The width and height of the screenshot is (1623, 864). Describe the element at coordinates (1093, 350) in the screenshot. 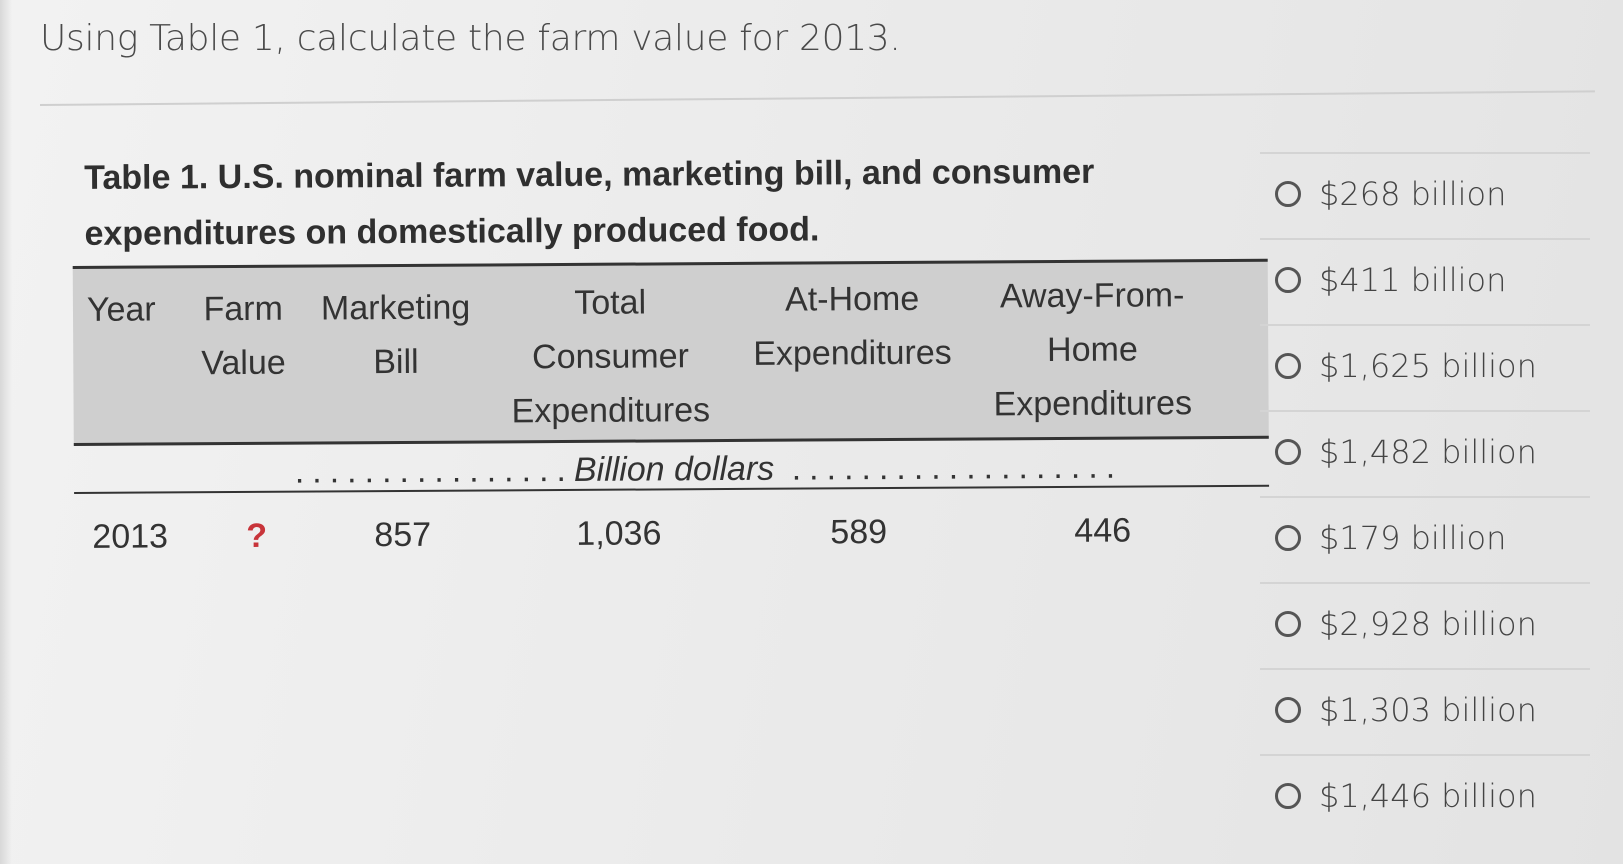

I see `header-away-from-home-expenditures: Away-From- Home Expenditures` at that location.